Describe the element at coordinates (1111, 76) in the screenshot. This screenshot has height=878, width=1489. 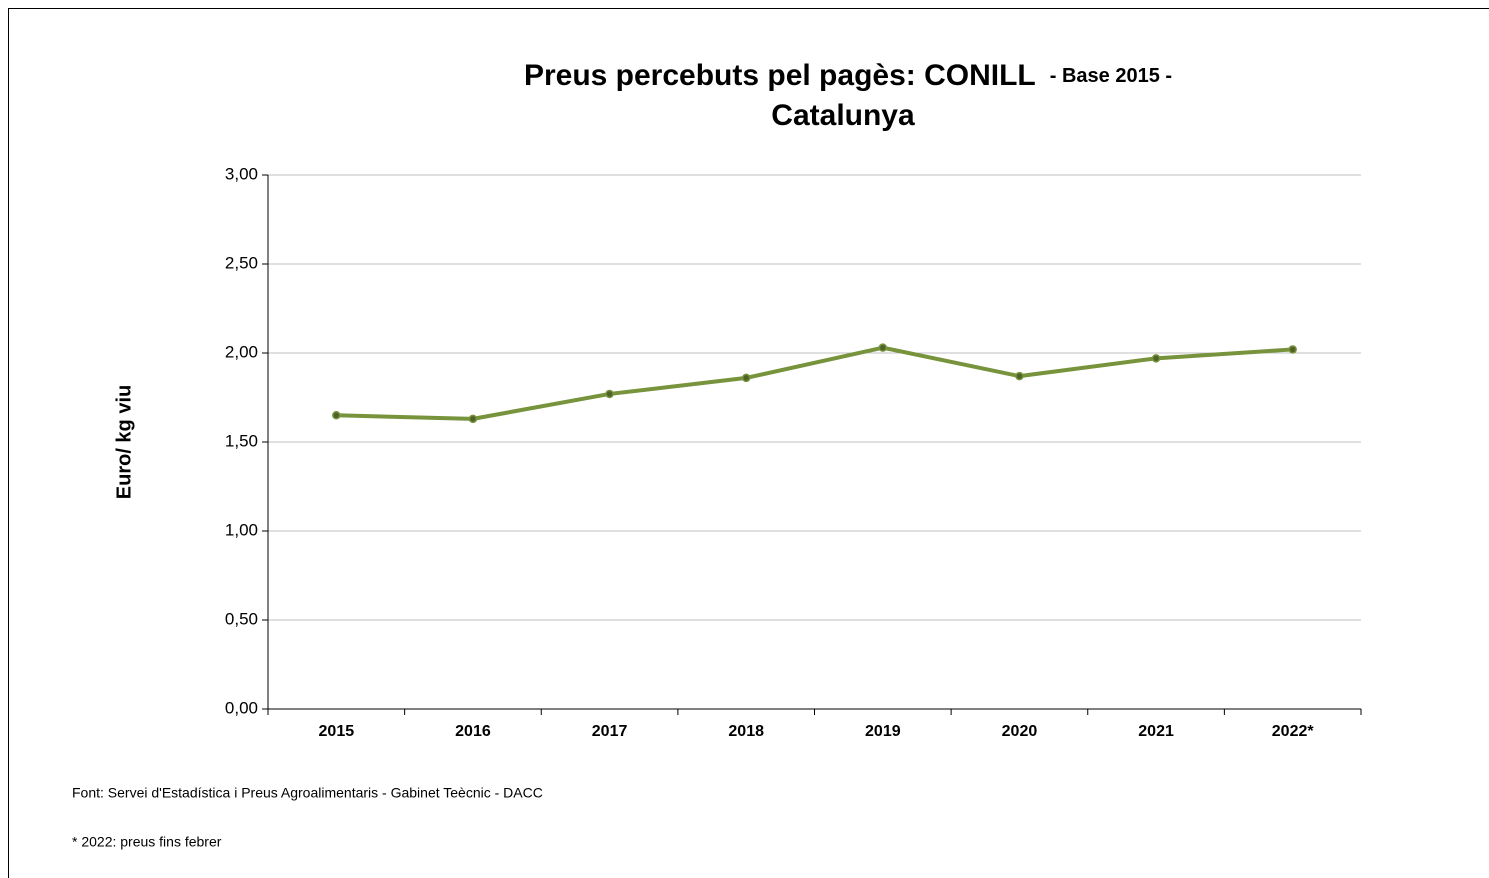
I see `title-sub: - Base 2015 -` at that location.